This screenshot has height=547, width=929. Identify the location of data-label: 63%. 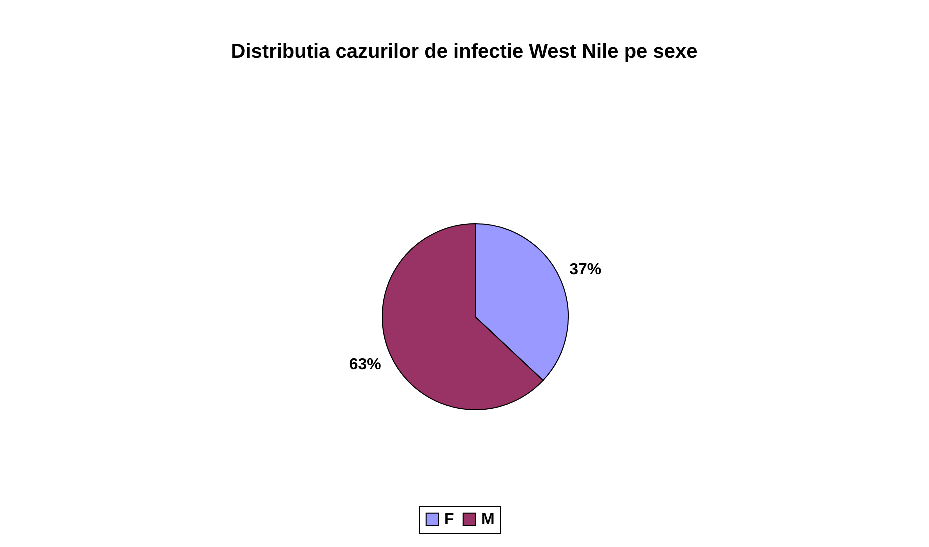
(365, 365).